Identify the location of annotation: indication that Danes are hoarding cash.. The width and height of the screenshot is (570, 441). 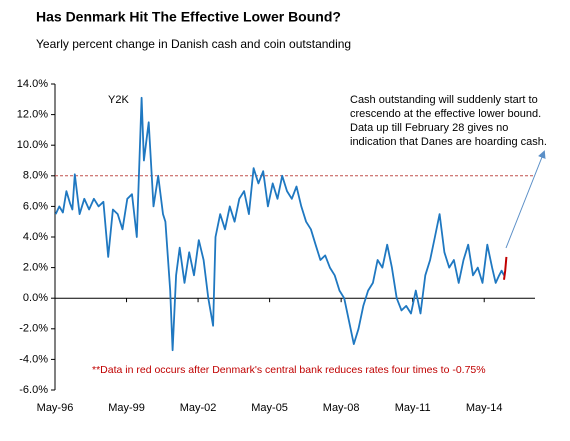
(448, 142).